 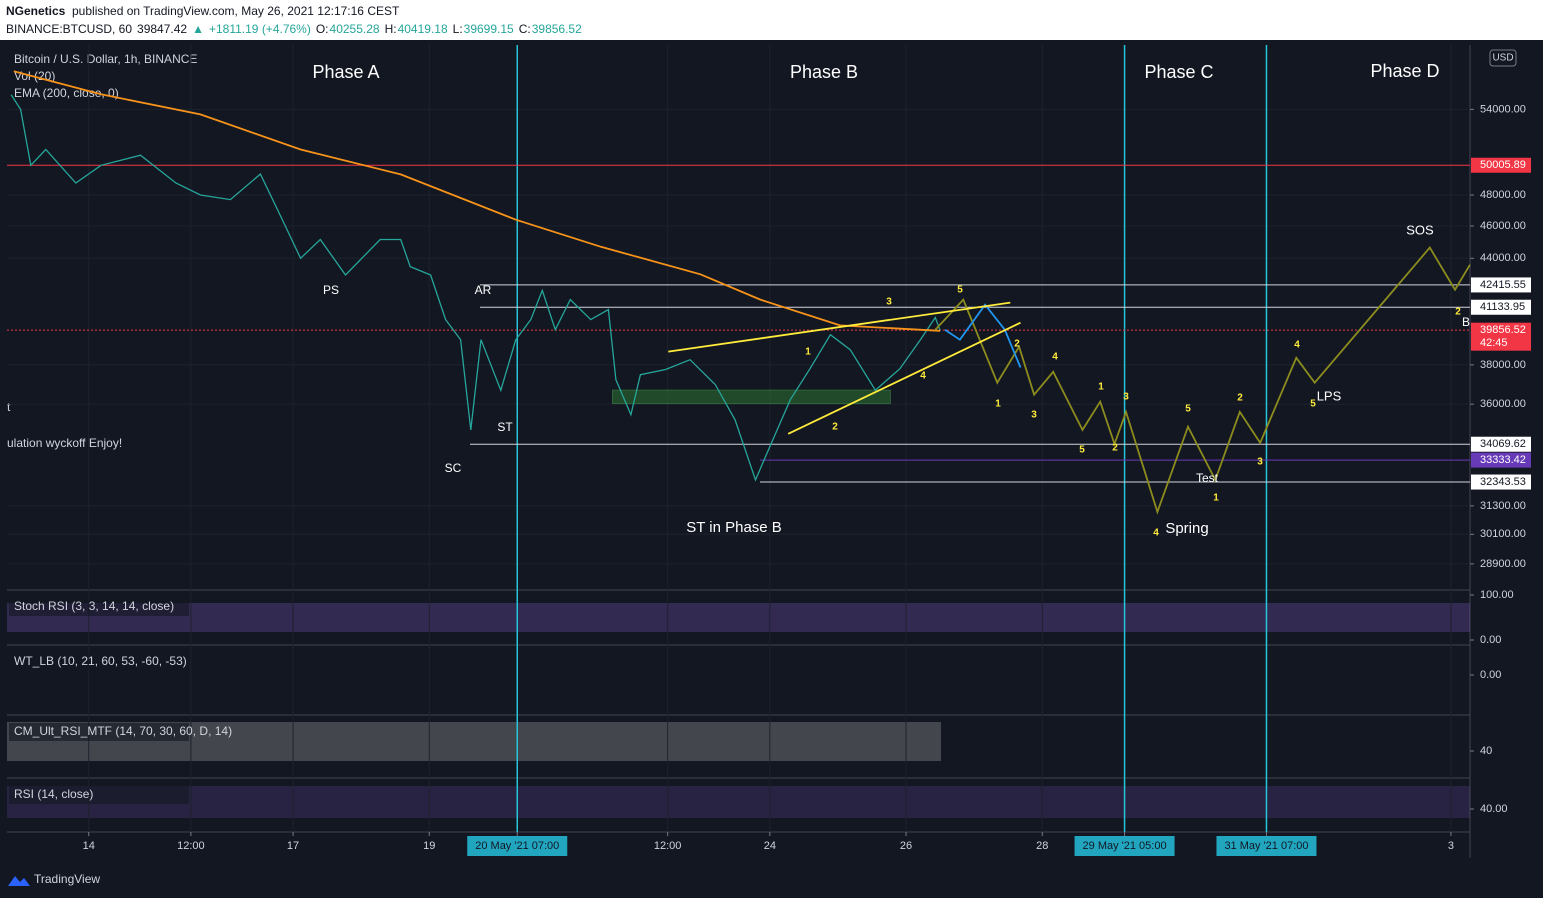 I want to click on annotation: LPS, so click(x=1329, y=395).